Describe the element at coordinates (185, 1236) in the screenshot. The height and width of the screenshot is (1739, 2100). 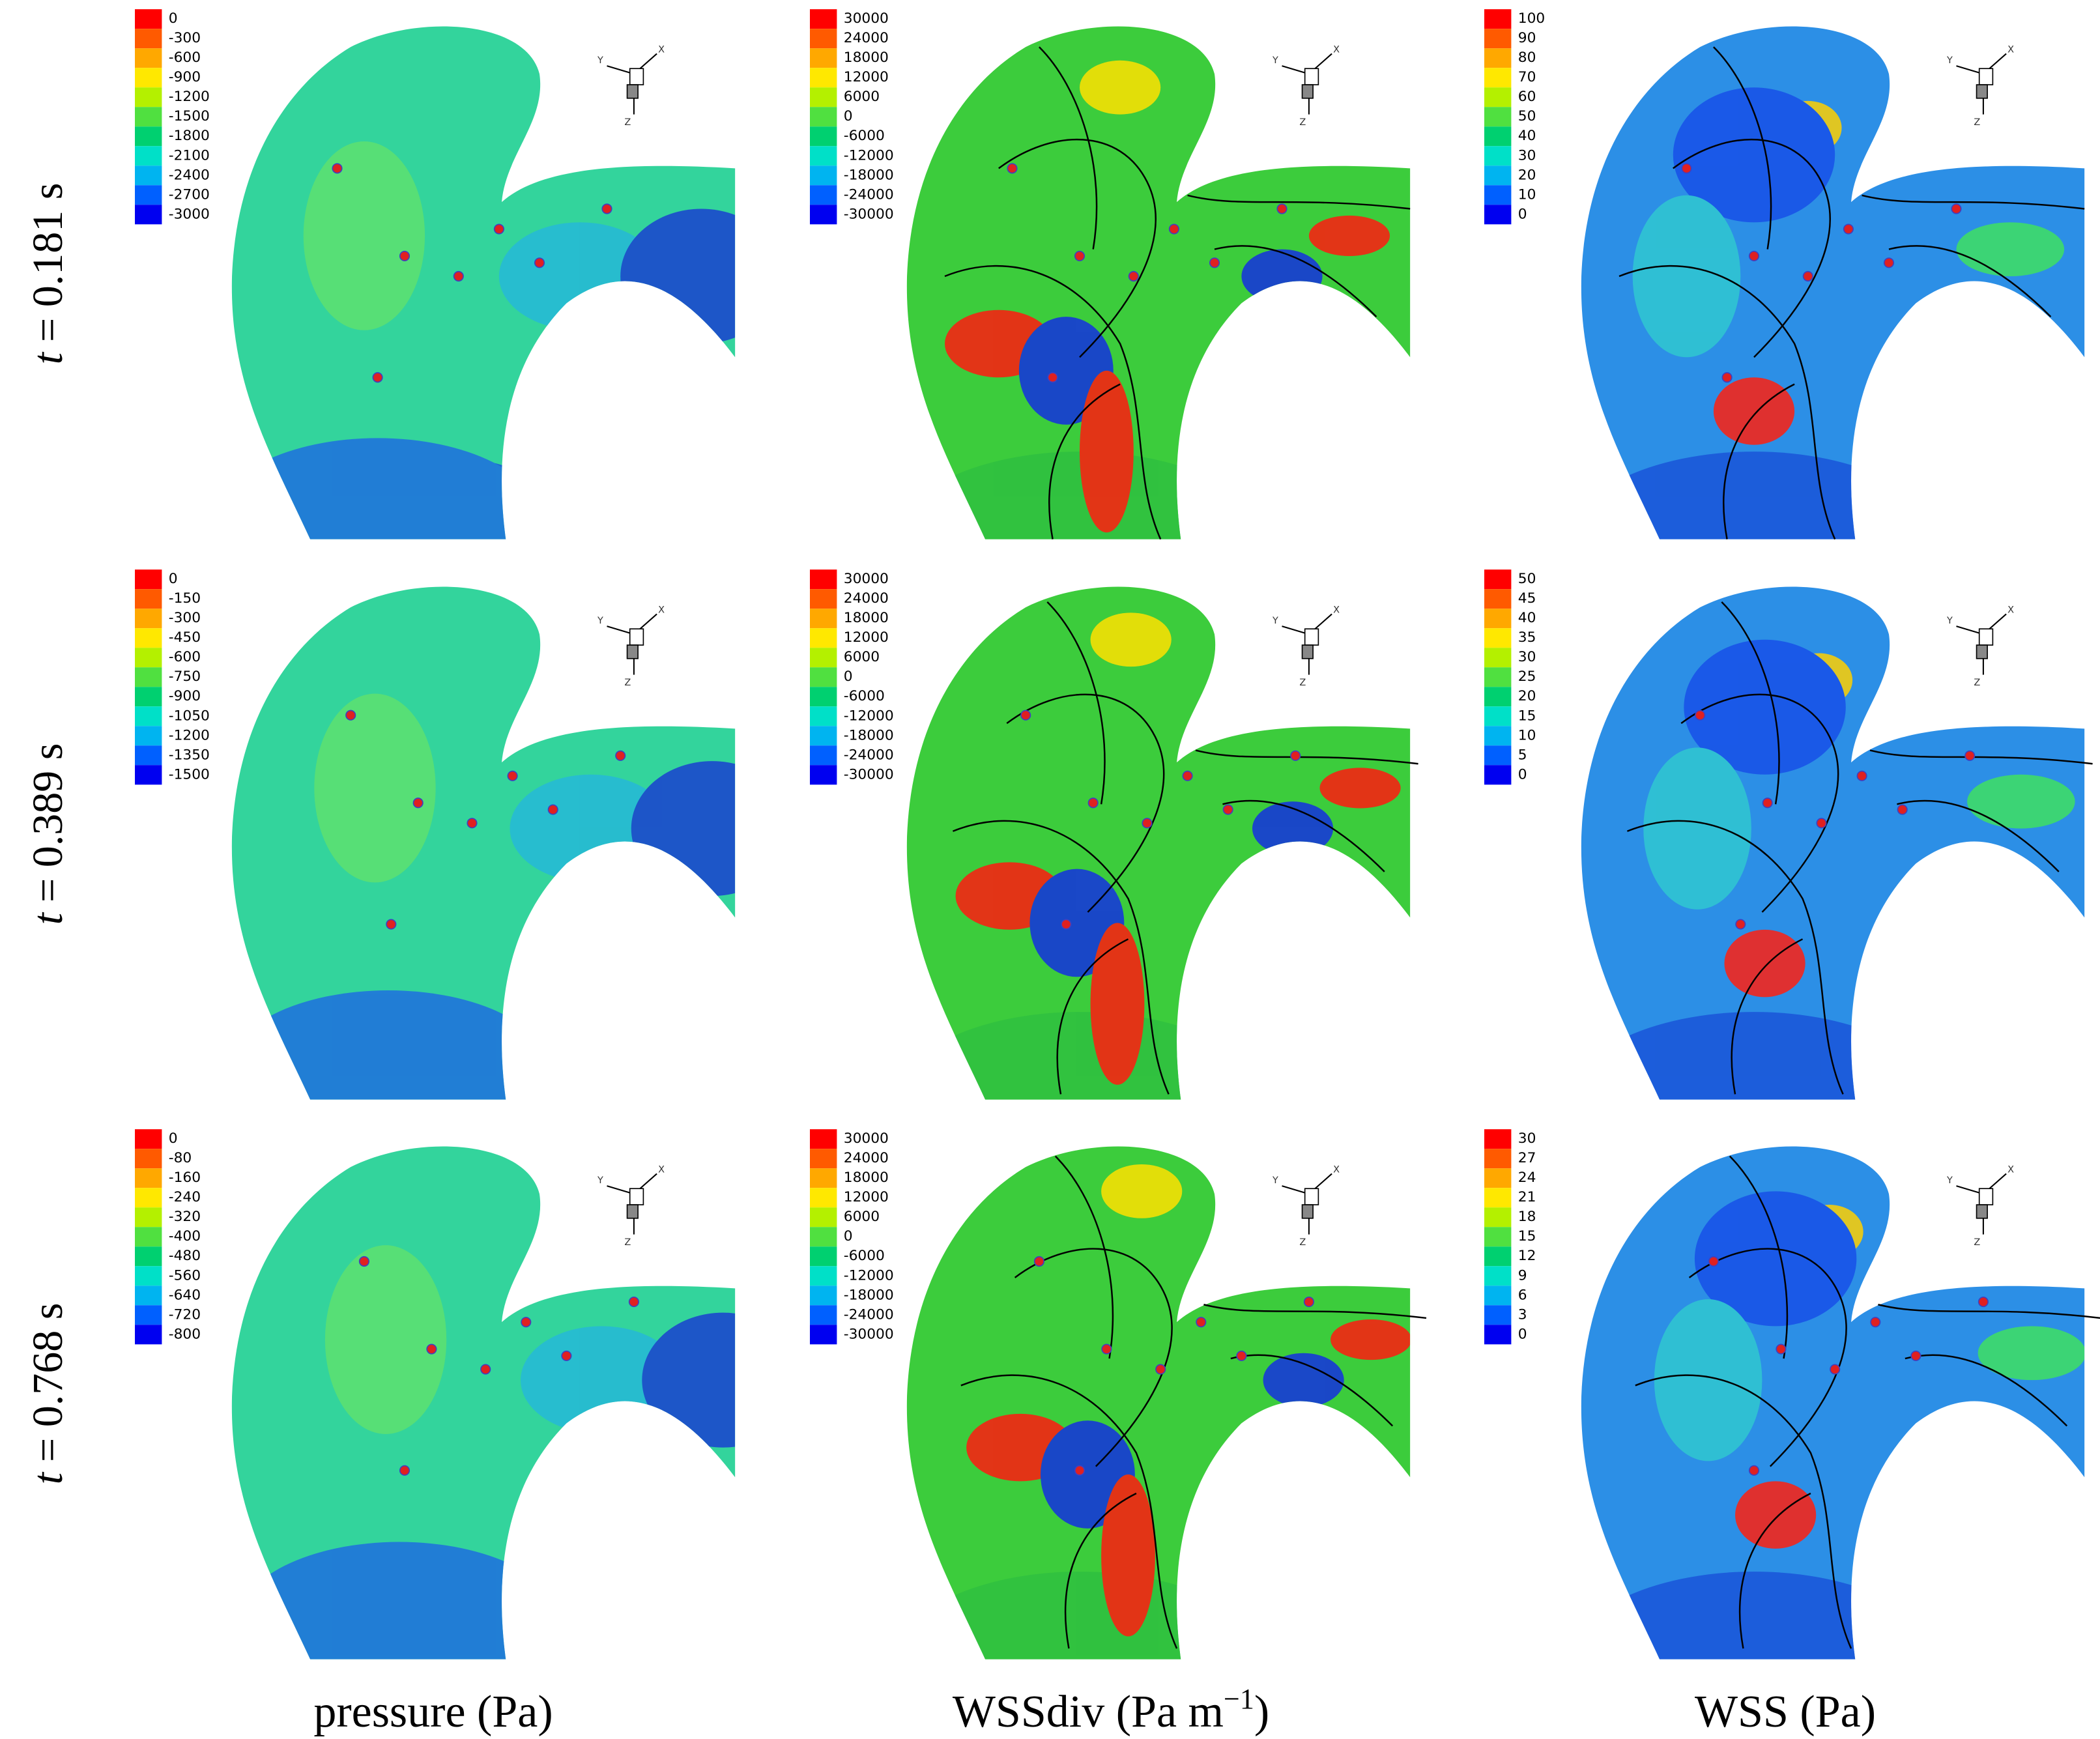
I see `colorbar-label: -400` at that location.